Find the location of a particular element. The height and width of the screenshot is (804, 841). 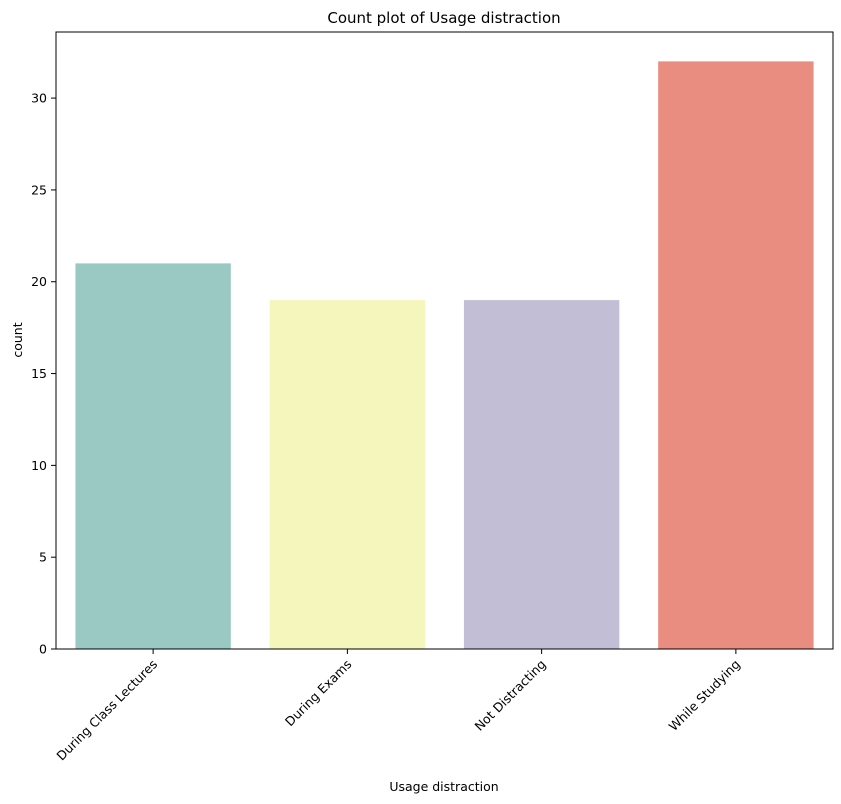

y-tick-label: 10 is located at coordinates (39, 465).